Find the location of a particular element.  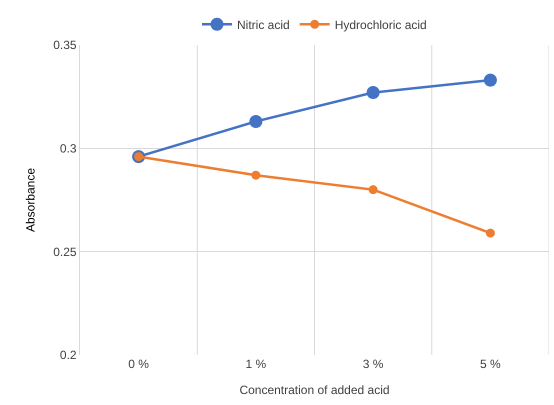

y-axis-title: Absorbance is located at coordinates (31, 200).